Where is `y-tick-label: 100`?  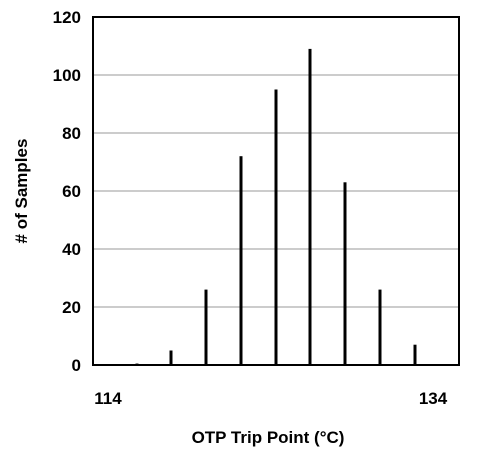 y-tick-label: 100 is located at coordinates (67, 75).